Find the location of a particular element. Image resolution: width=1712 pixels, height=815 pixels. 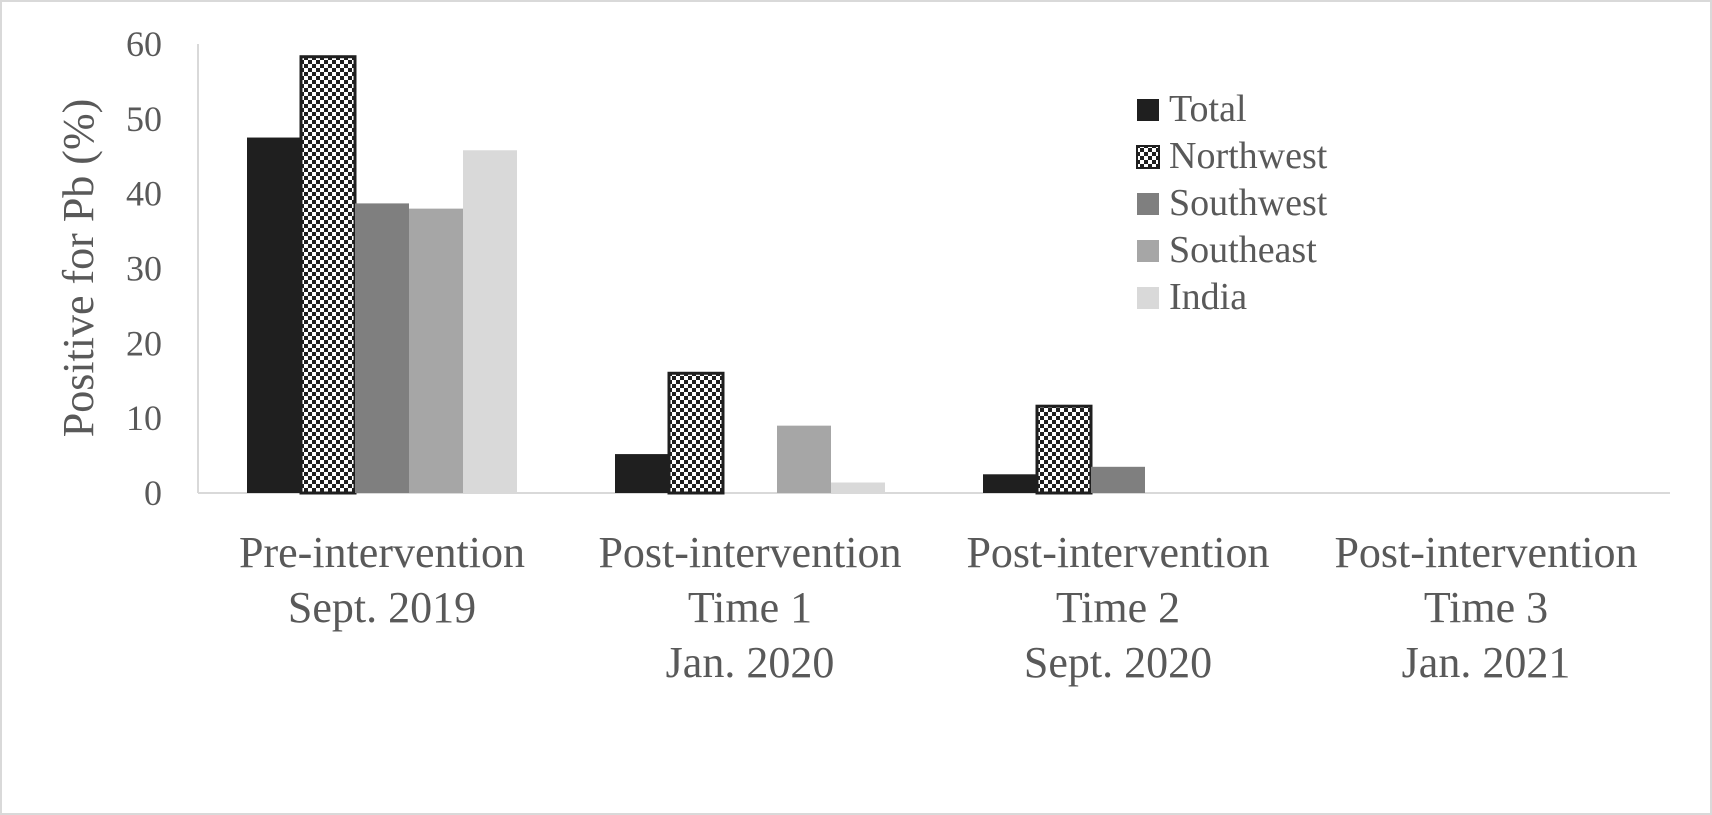

x-tick-label: Sept. 2019 is located at coordinates (382, 607).